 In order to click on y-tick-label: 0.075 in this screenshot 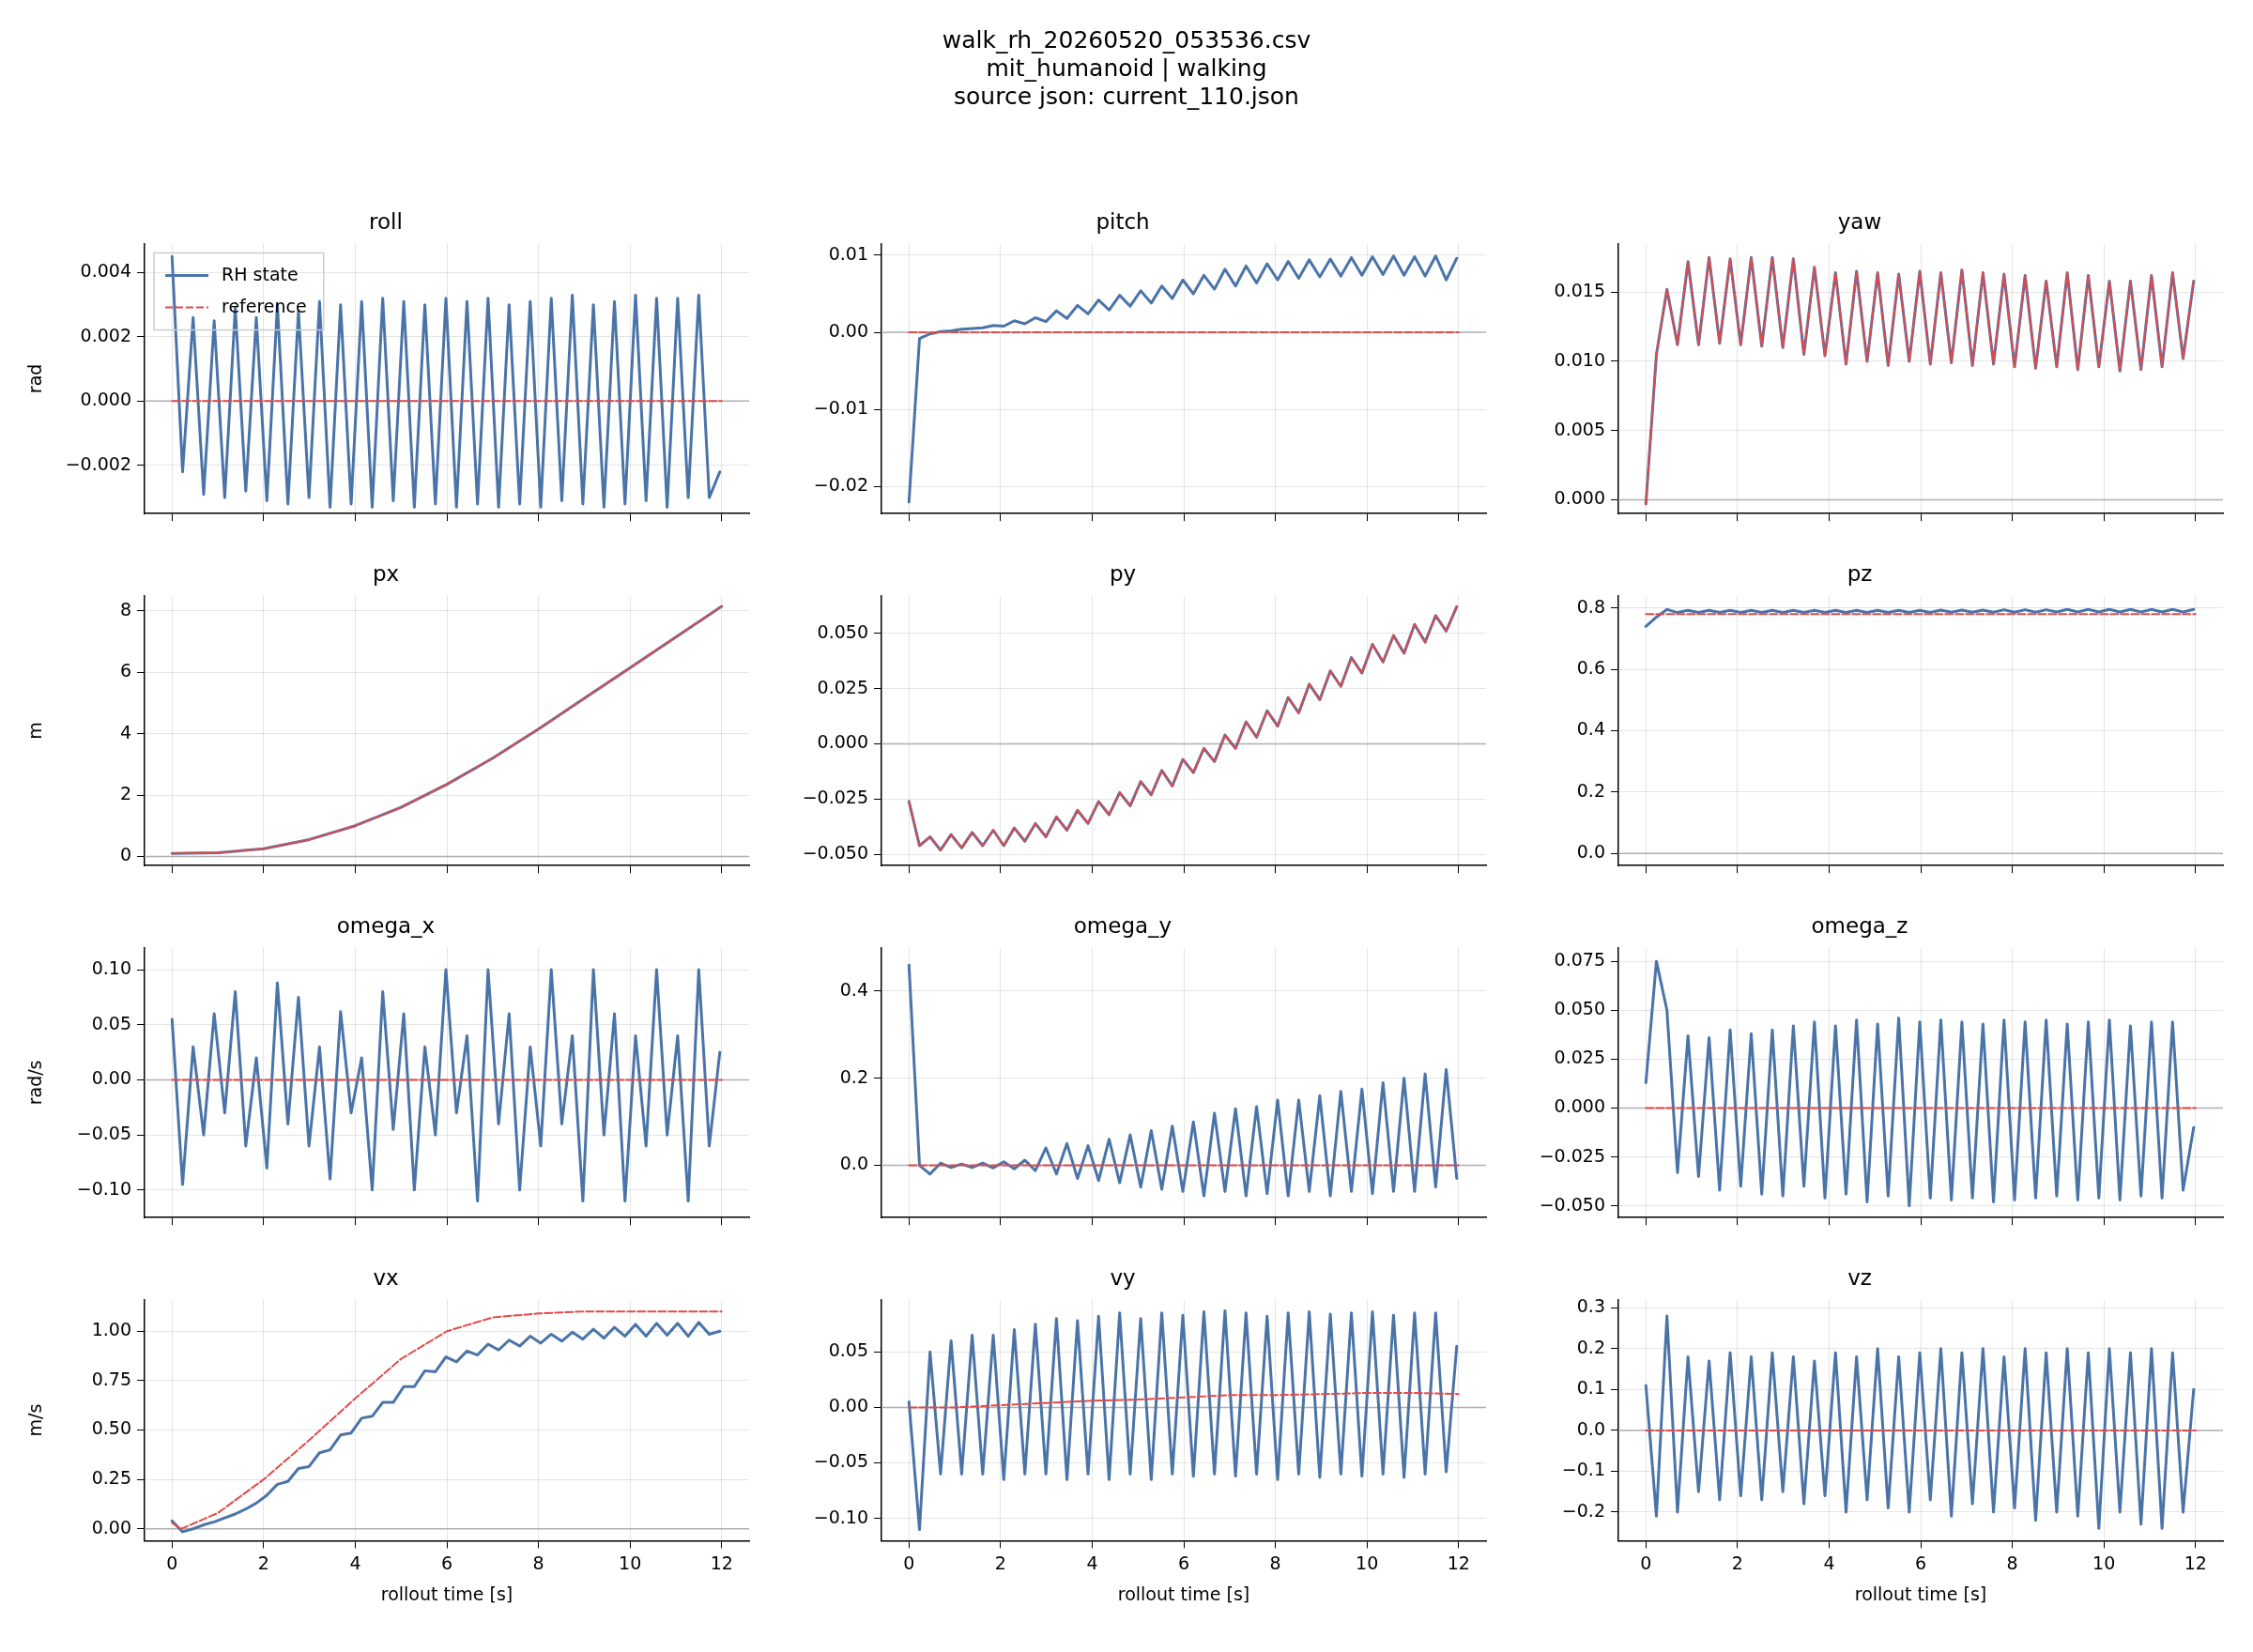, I will do `click(1580, 960)`.